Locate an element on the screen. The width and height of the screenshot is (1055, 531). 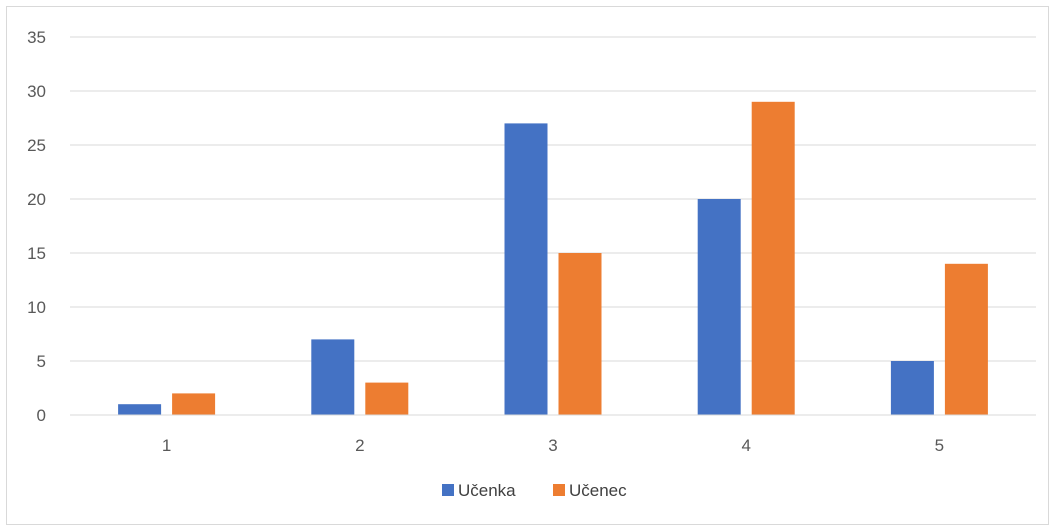
y-tick-label: 5 is located at coordinates (41, 361).